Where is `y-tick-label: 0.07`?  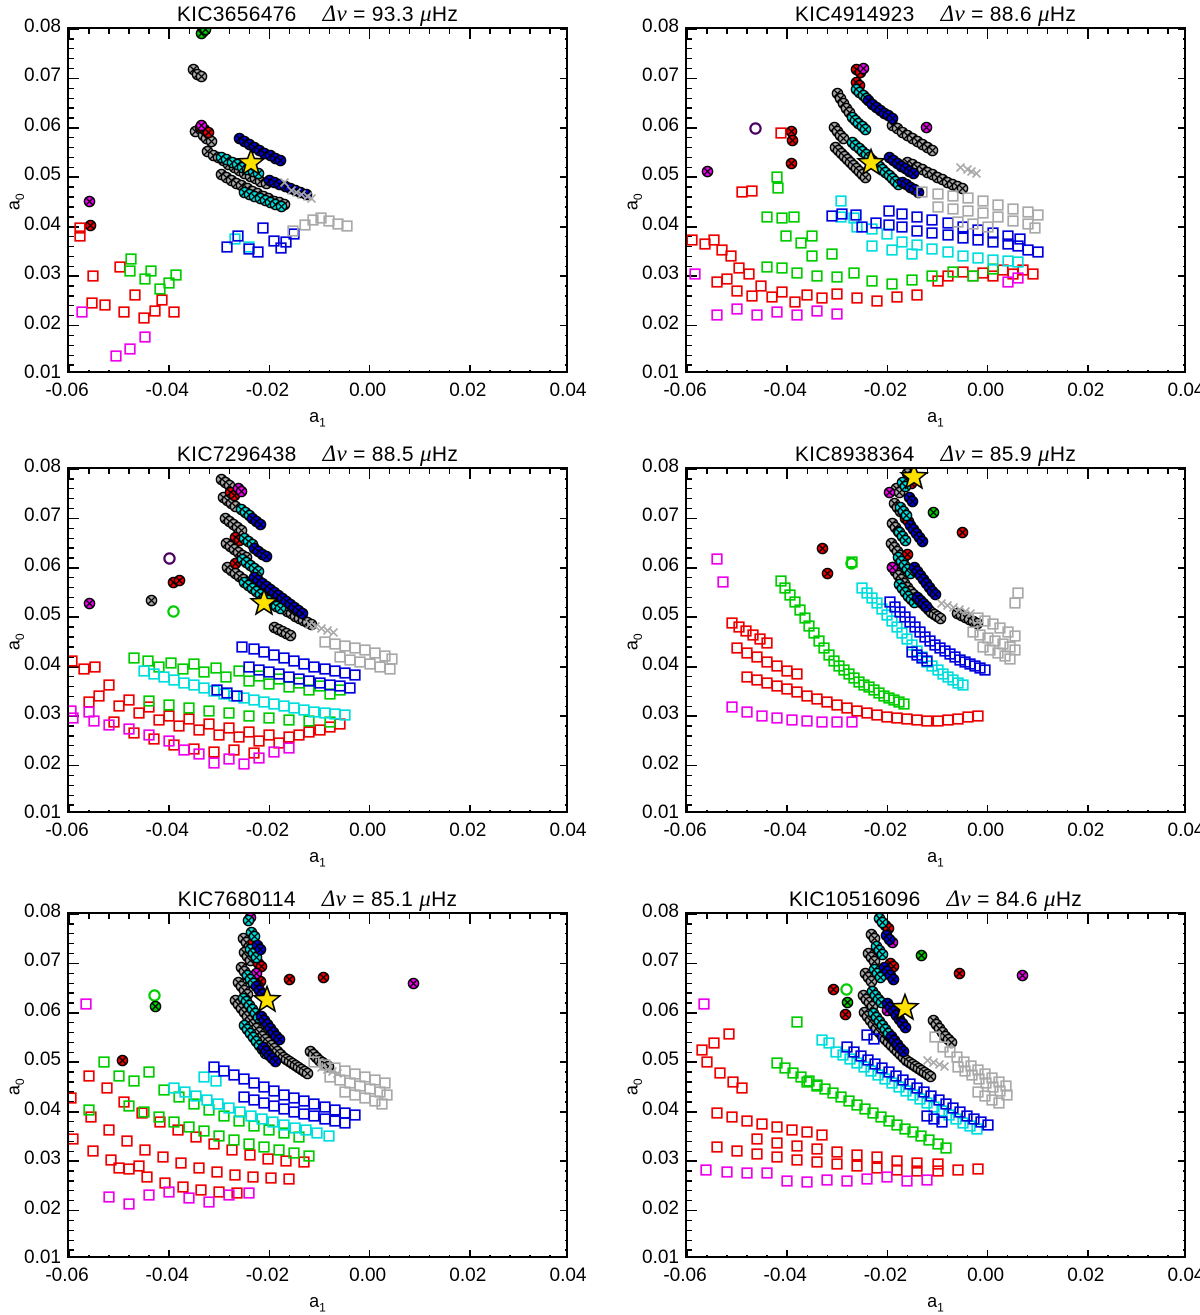
y-tick-label: 0.07 is located at coordinates (660, 961).